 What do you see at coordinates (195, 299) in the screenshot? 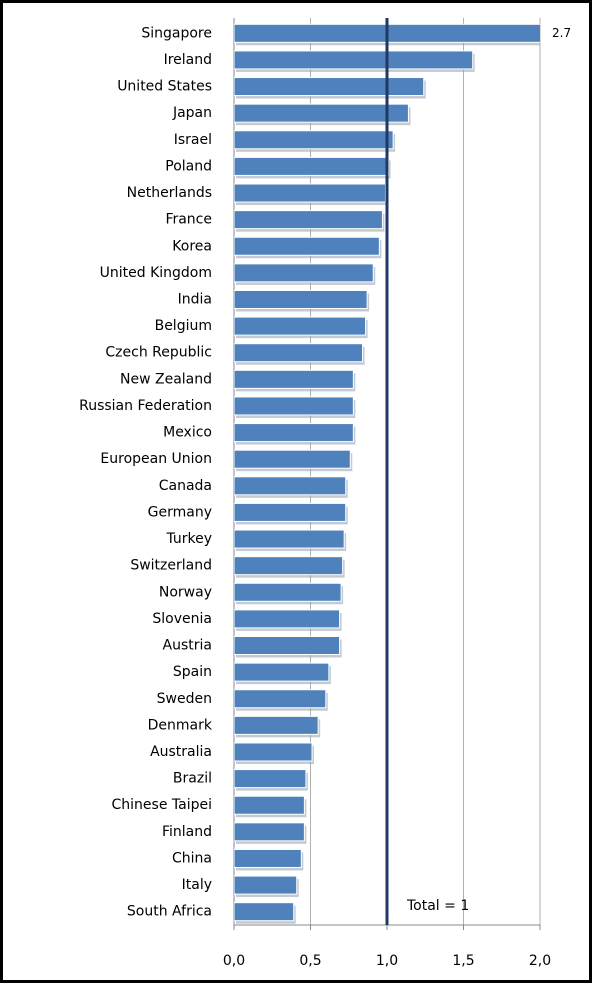
I see `y-tick-label: India` at bounding box center [195, 299].